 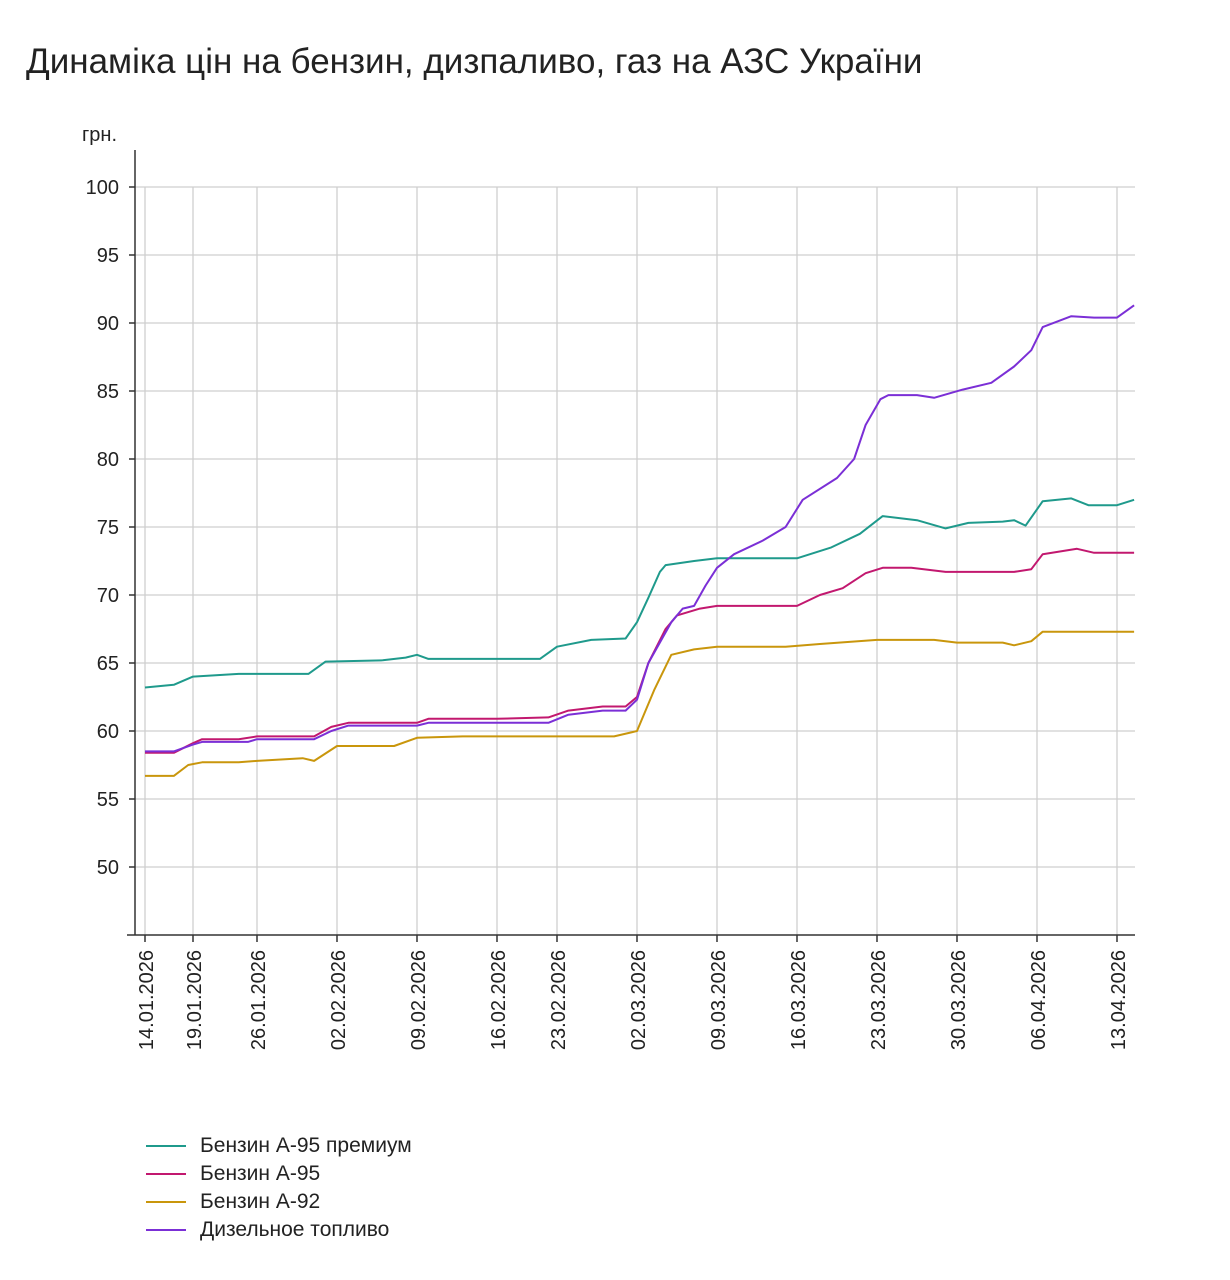 I want to click on x-tick-label: 23.03.2026, so click(x=879, y=1000).